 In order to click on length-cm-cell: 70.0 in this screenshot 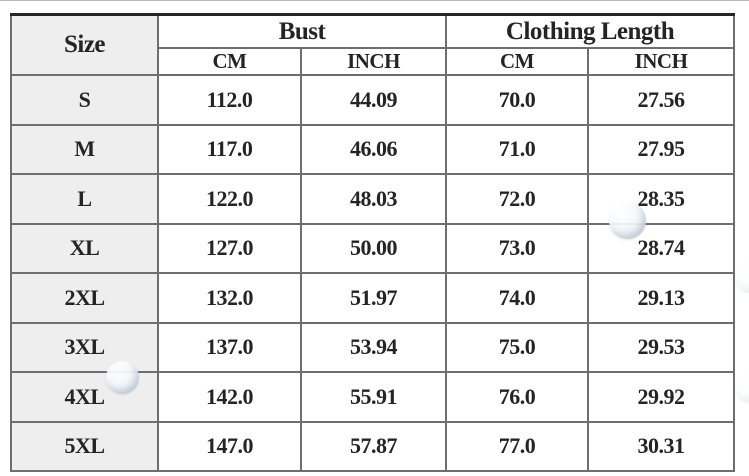, I will do `click(517, 100)`.